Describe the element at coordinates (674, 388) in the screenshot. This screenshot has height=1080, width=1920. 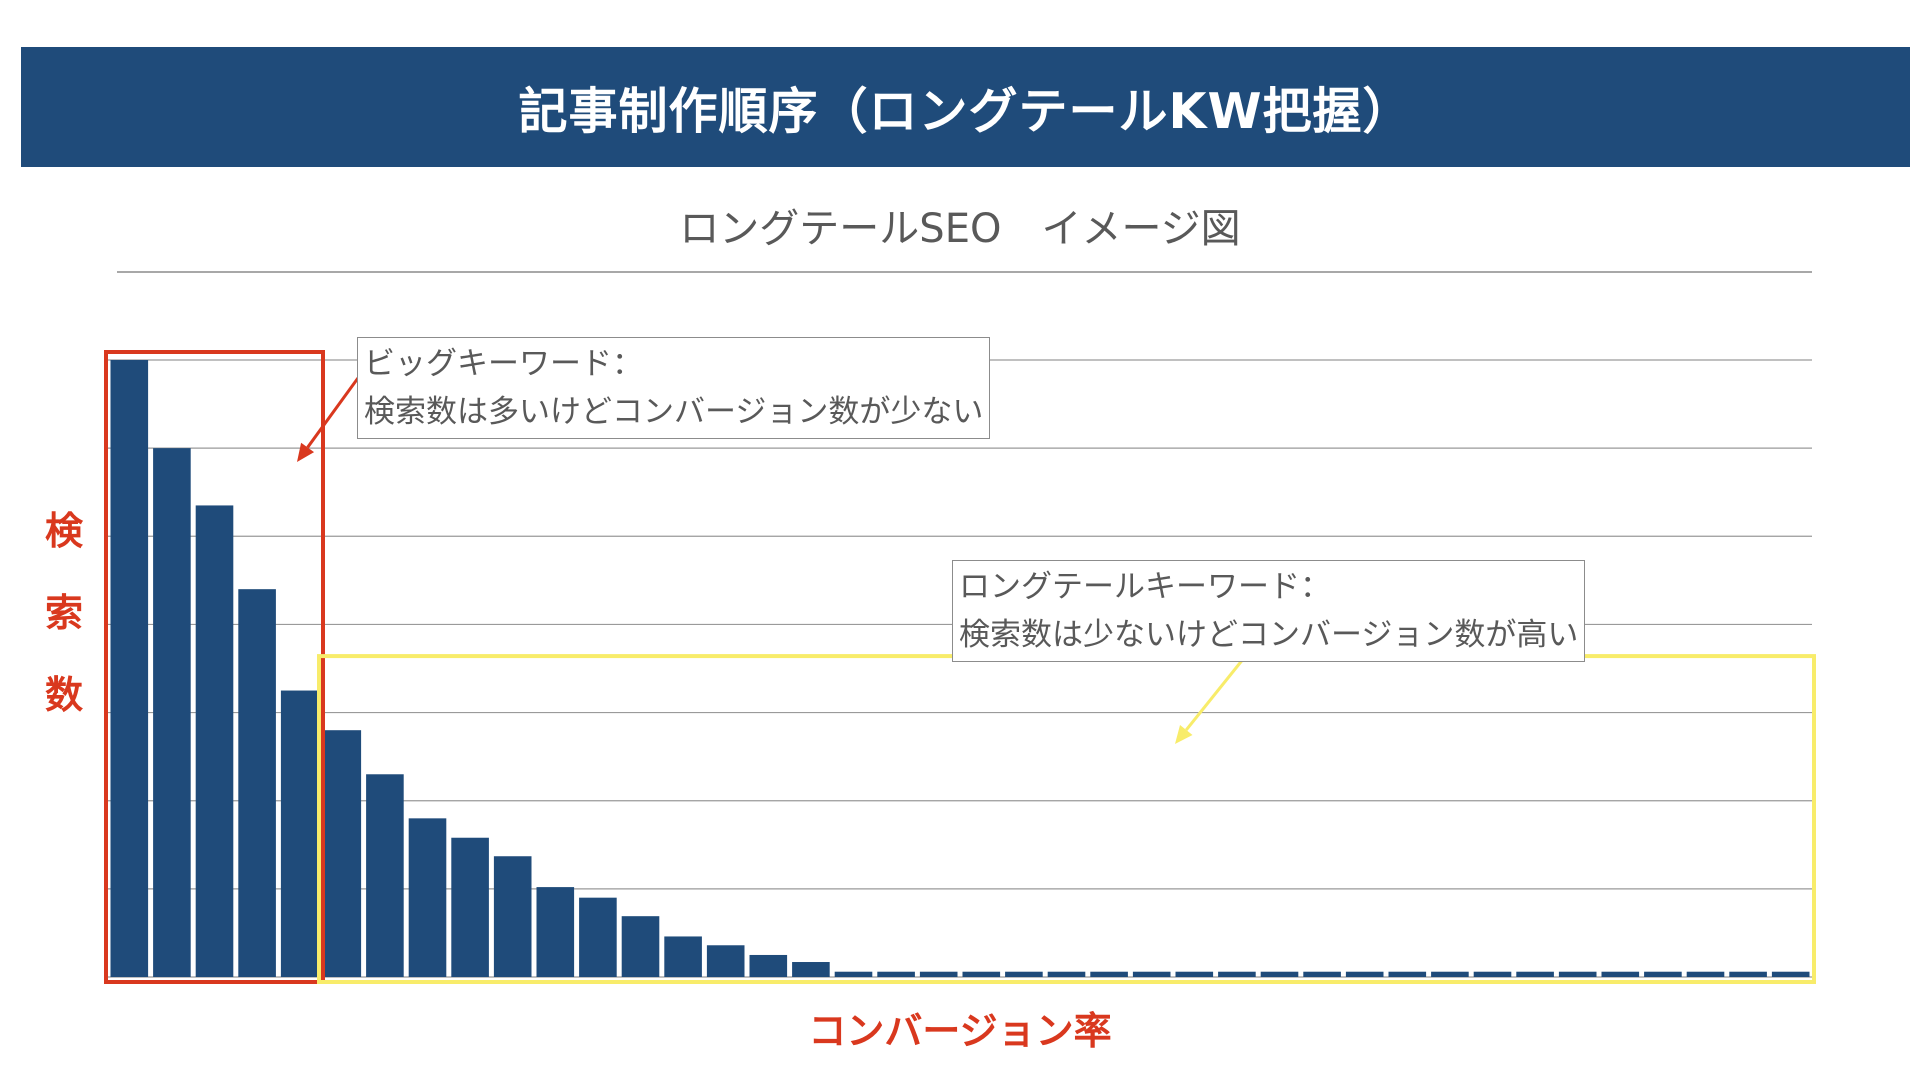
I see `big-keyword-callout: ビッグキーワード： 検索数は多いけどコンバージョン数が少ない` at that location.